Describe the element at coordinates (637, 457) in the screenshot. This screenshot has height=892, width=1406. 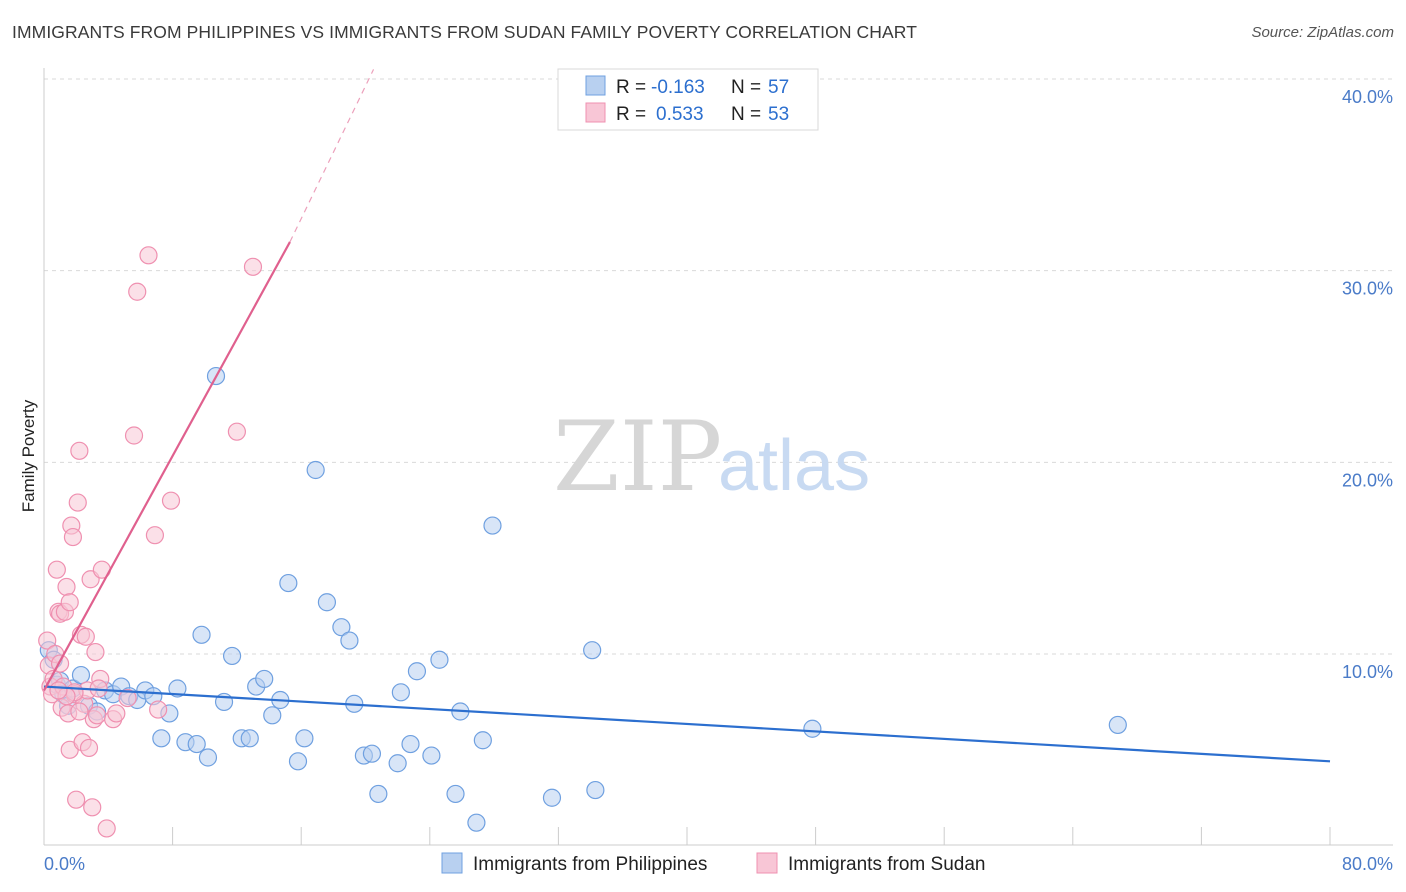
I see `watermark-zip: ZIP` at that location.